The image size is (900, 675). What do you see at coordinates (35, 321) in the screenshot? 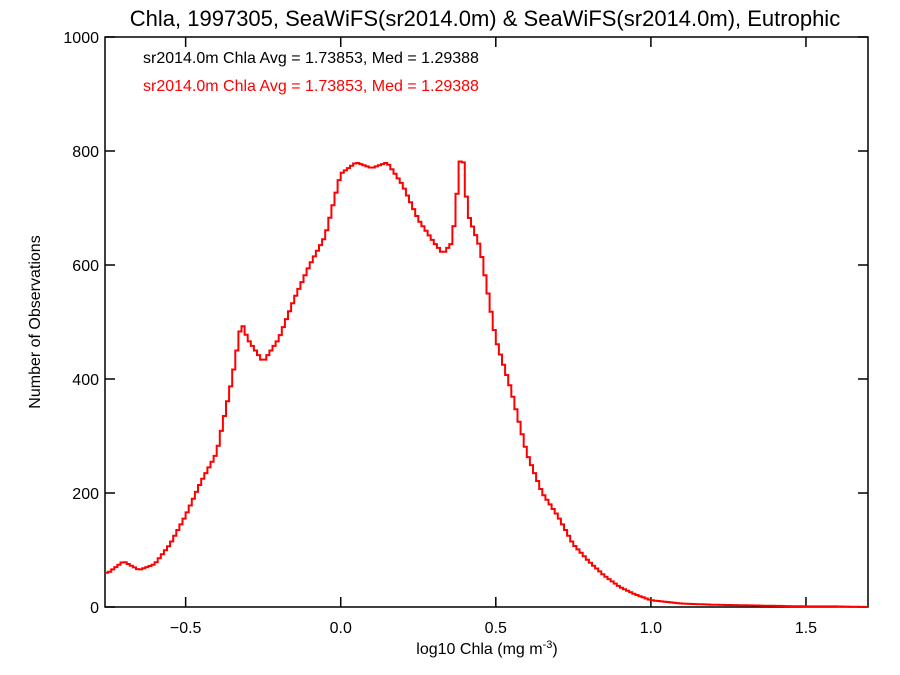
I see `y-axis-label: Number of Observations` at bounding box center [35, 321].